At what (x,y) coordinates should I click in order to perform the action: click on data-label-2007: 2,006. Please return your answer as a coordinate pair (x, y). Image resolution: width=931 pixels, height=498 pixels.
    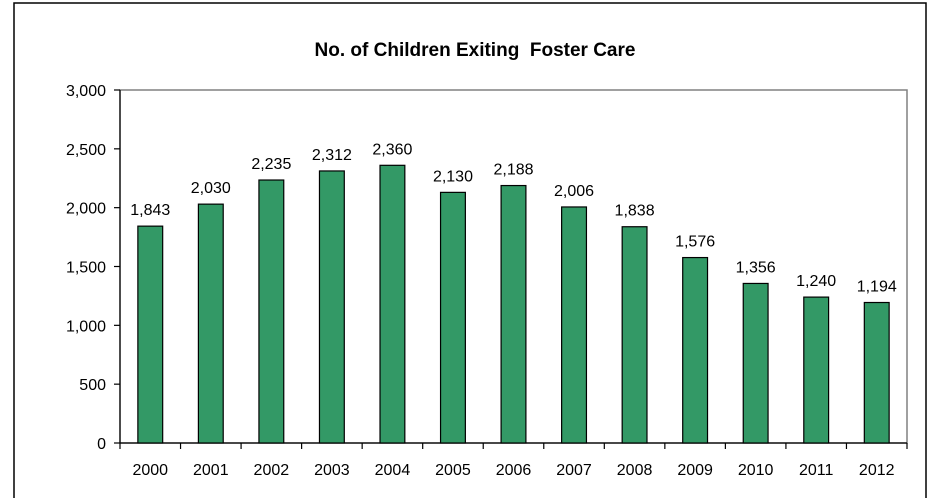
    Looking at the image, I should click on (574, 191).